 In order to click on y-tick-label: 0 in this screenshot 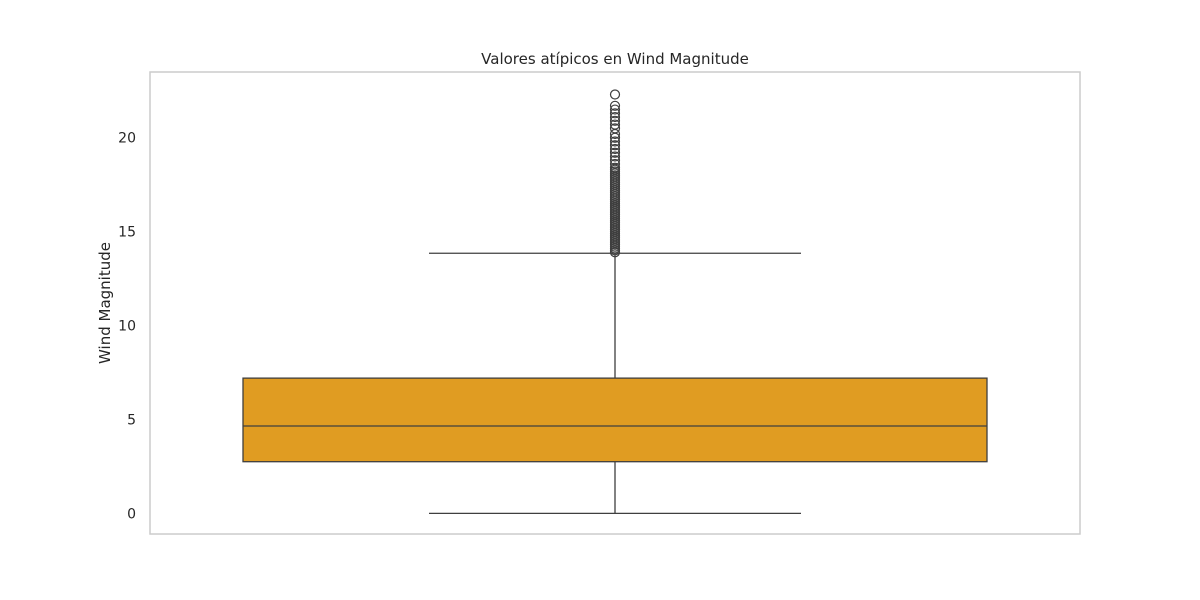, I will do `click(131, 514)`.